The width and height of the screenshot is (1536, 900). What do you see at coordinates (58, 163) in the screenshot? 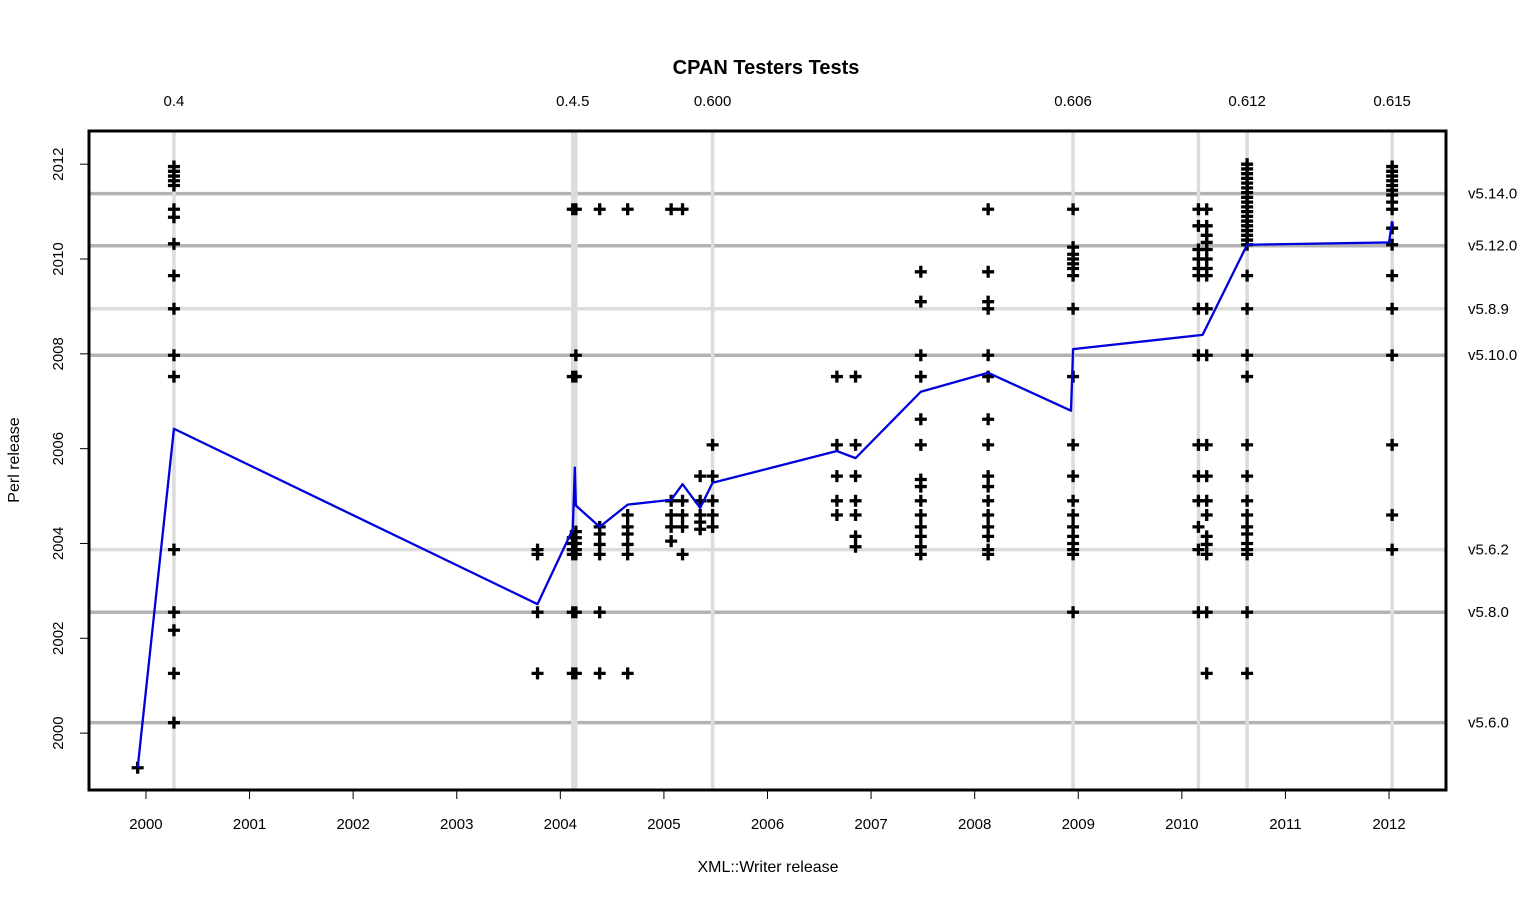
I see `y-tick-label: 2012` at bounding box center [58, 163].